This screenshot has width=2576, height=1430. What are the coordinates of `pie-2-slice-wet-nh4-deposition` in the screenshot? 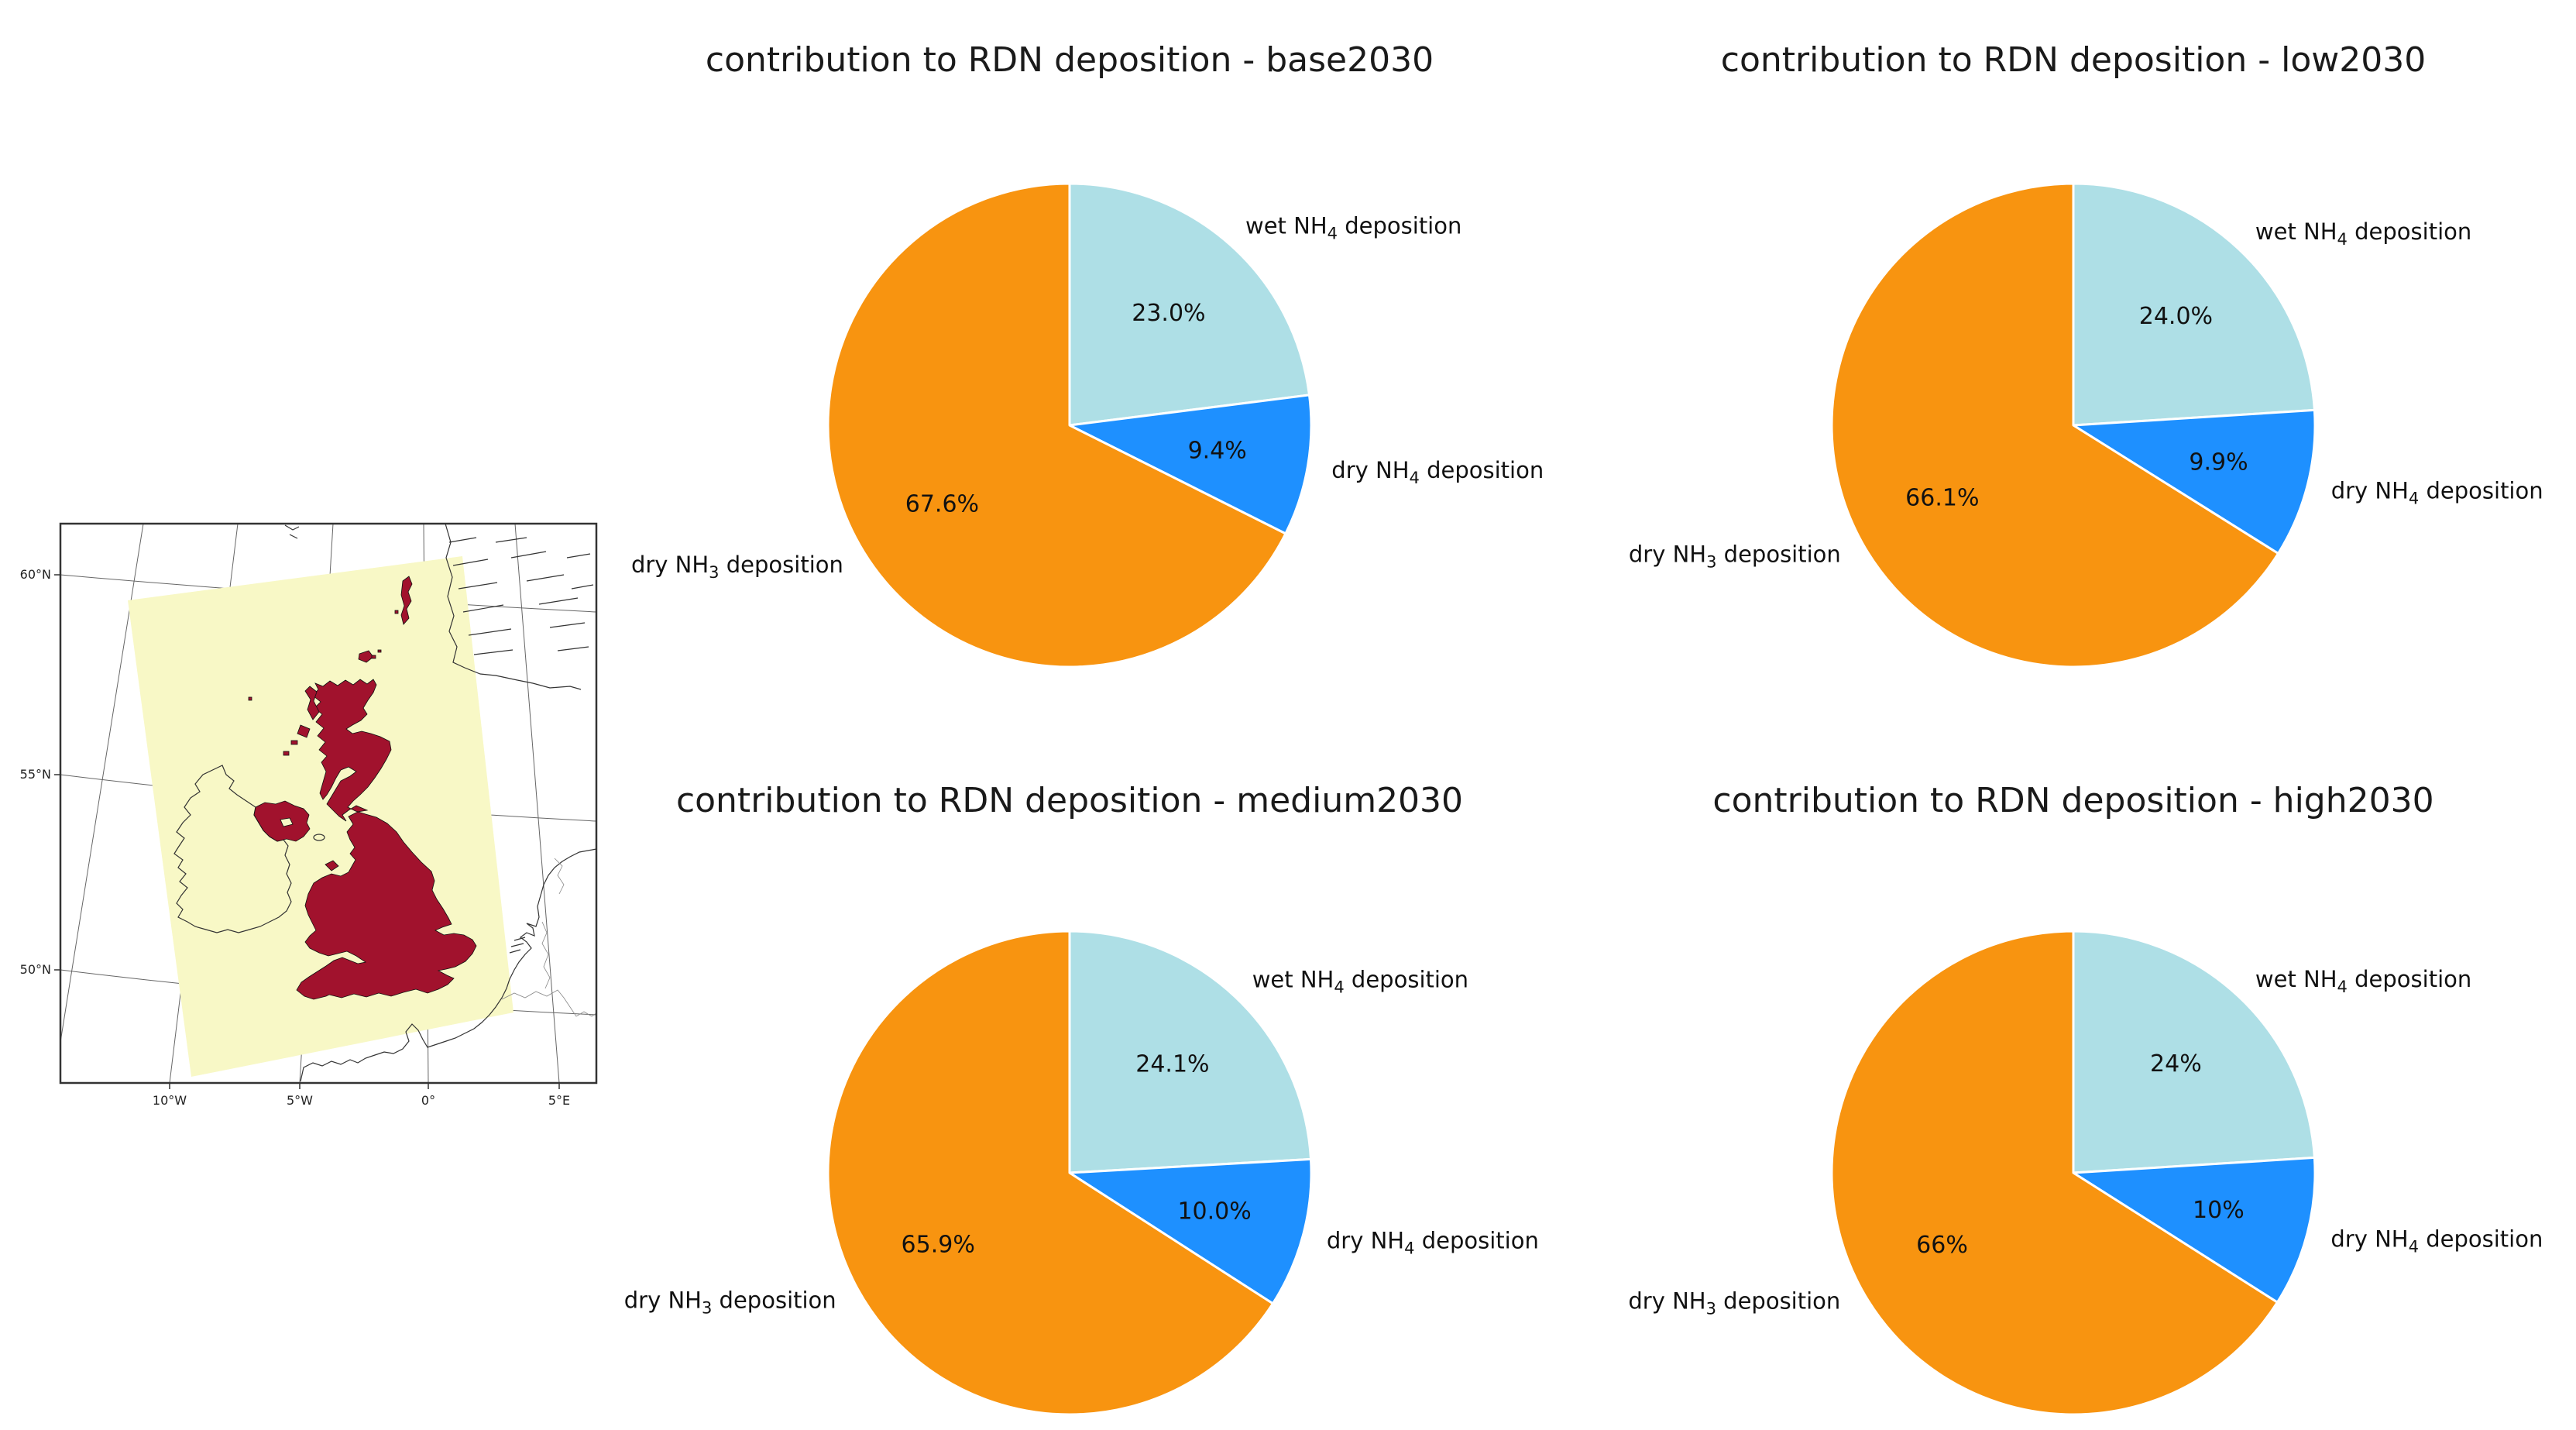 It's located at (2194, 304).